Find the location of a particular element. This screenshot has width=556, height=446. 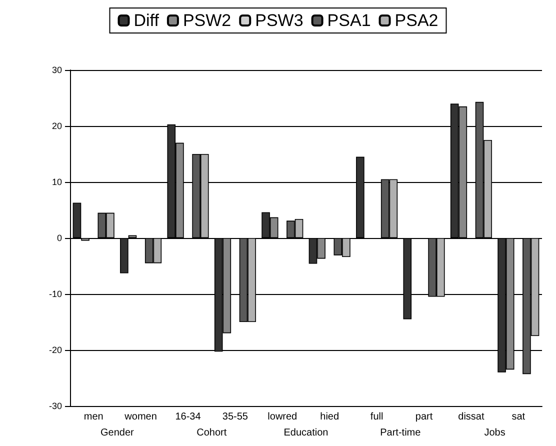

x-tick-label: men is located at coordinates (94, 417).